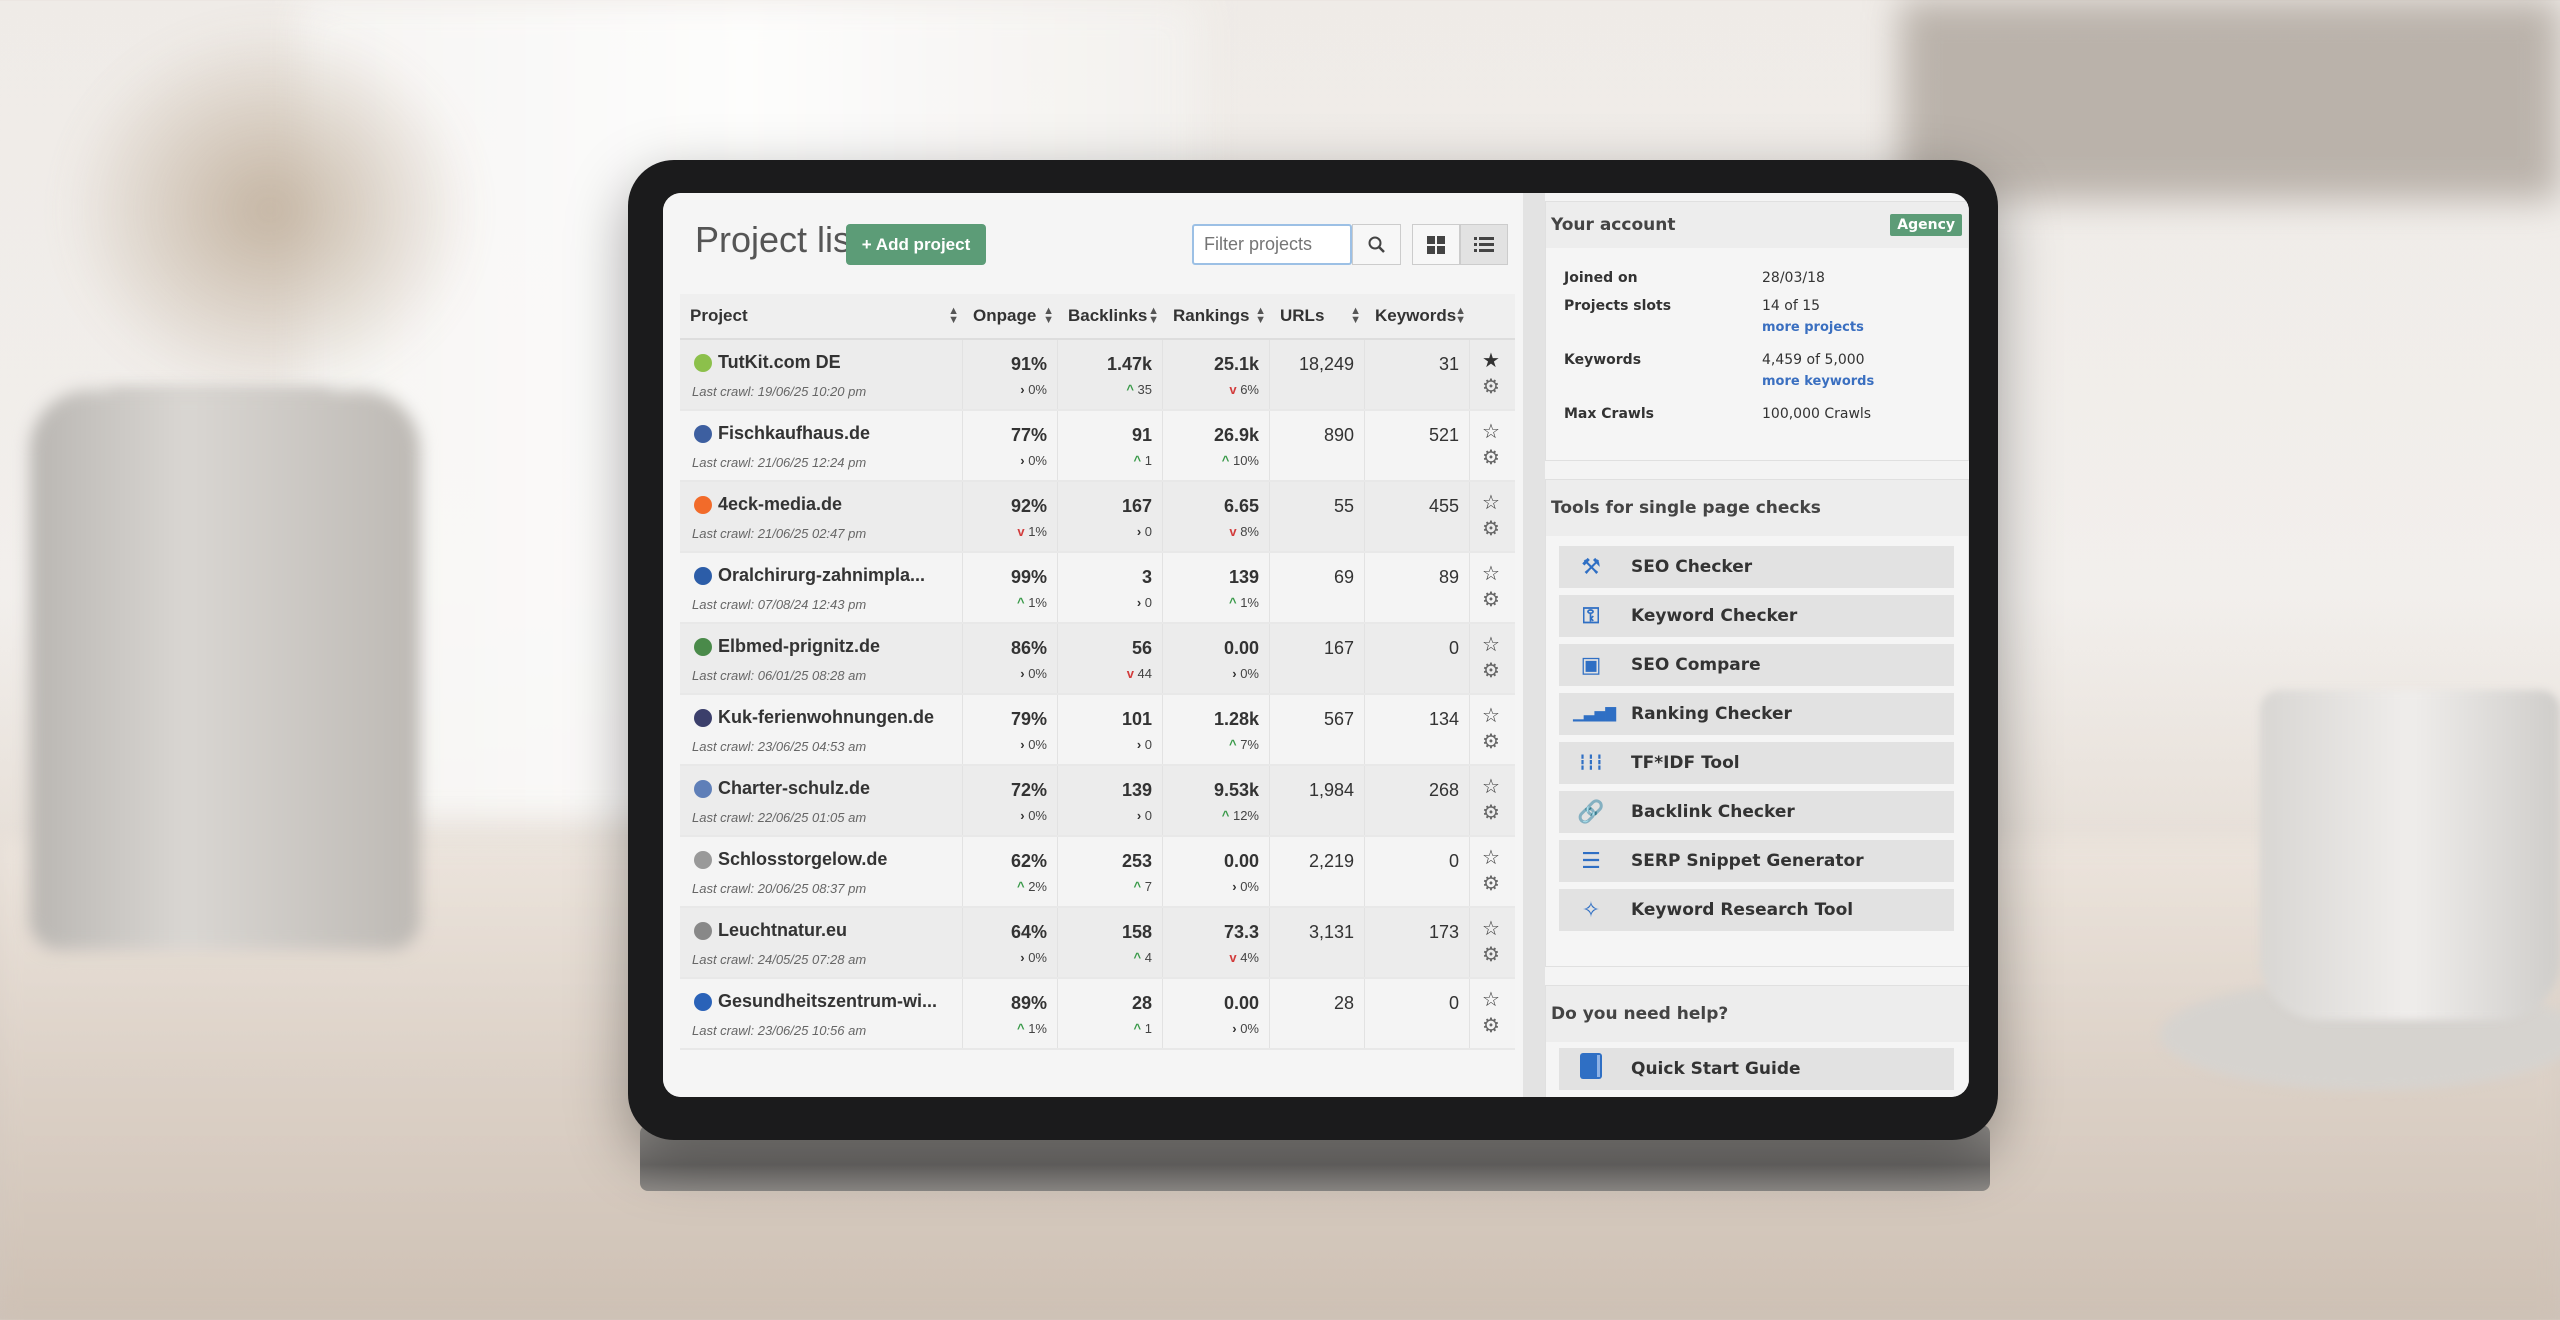  What do you see at coordinates (1249, 389) in the screenshot?
I see `rankings-delta-value: 6%` at bounding box center [1249, 389].